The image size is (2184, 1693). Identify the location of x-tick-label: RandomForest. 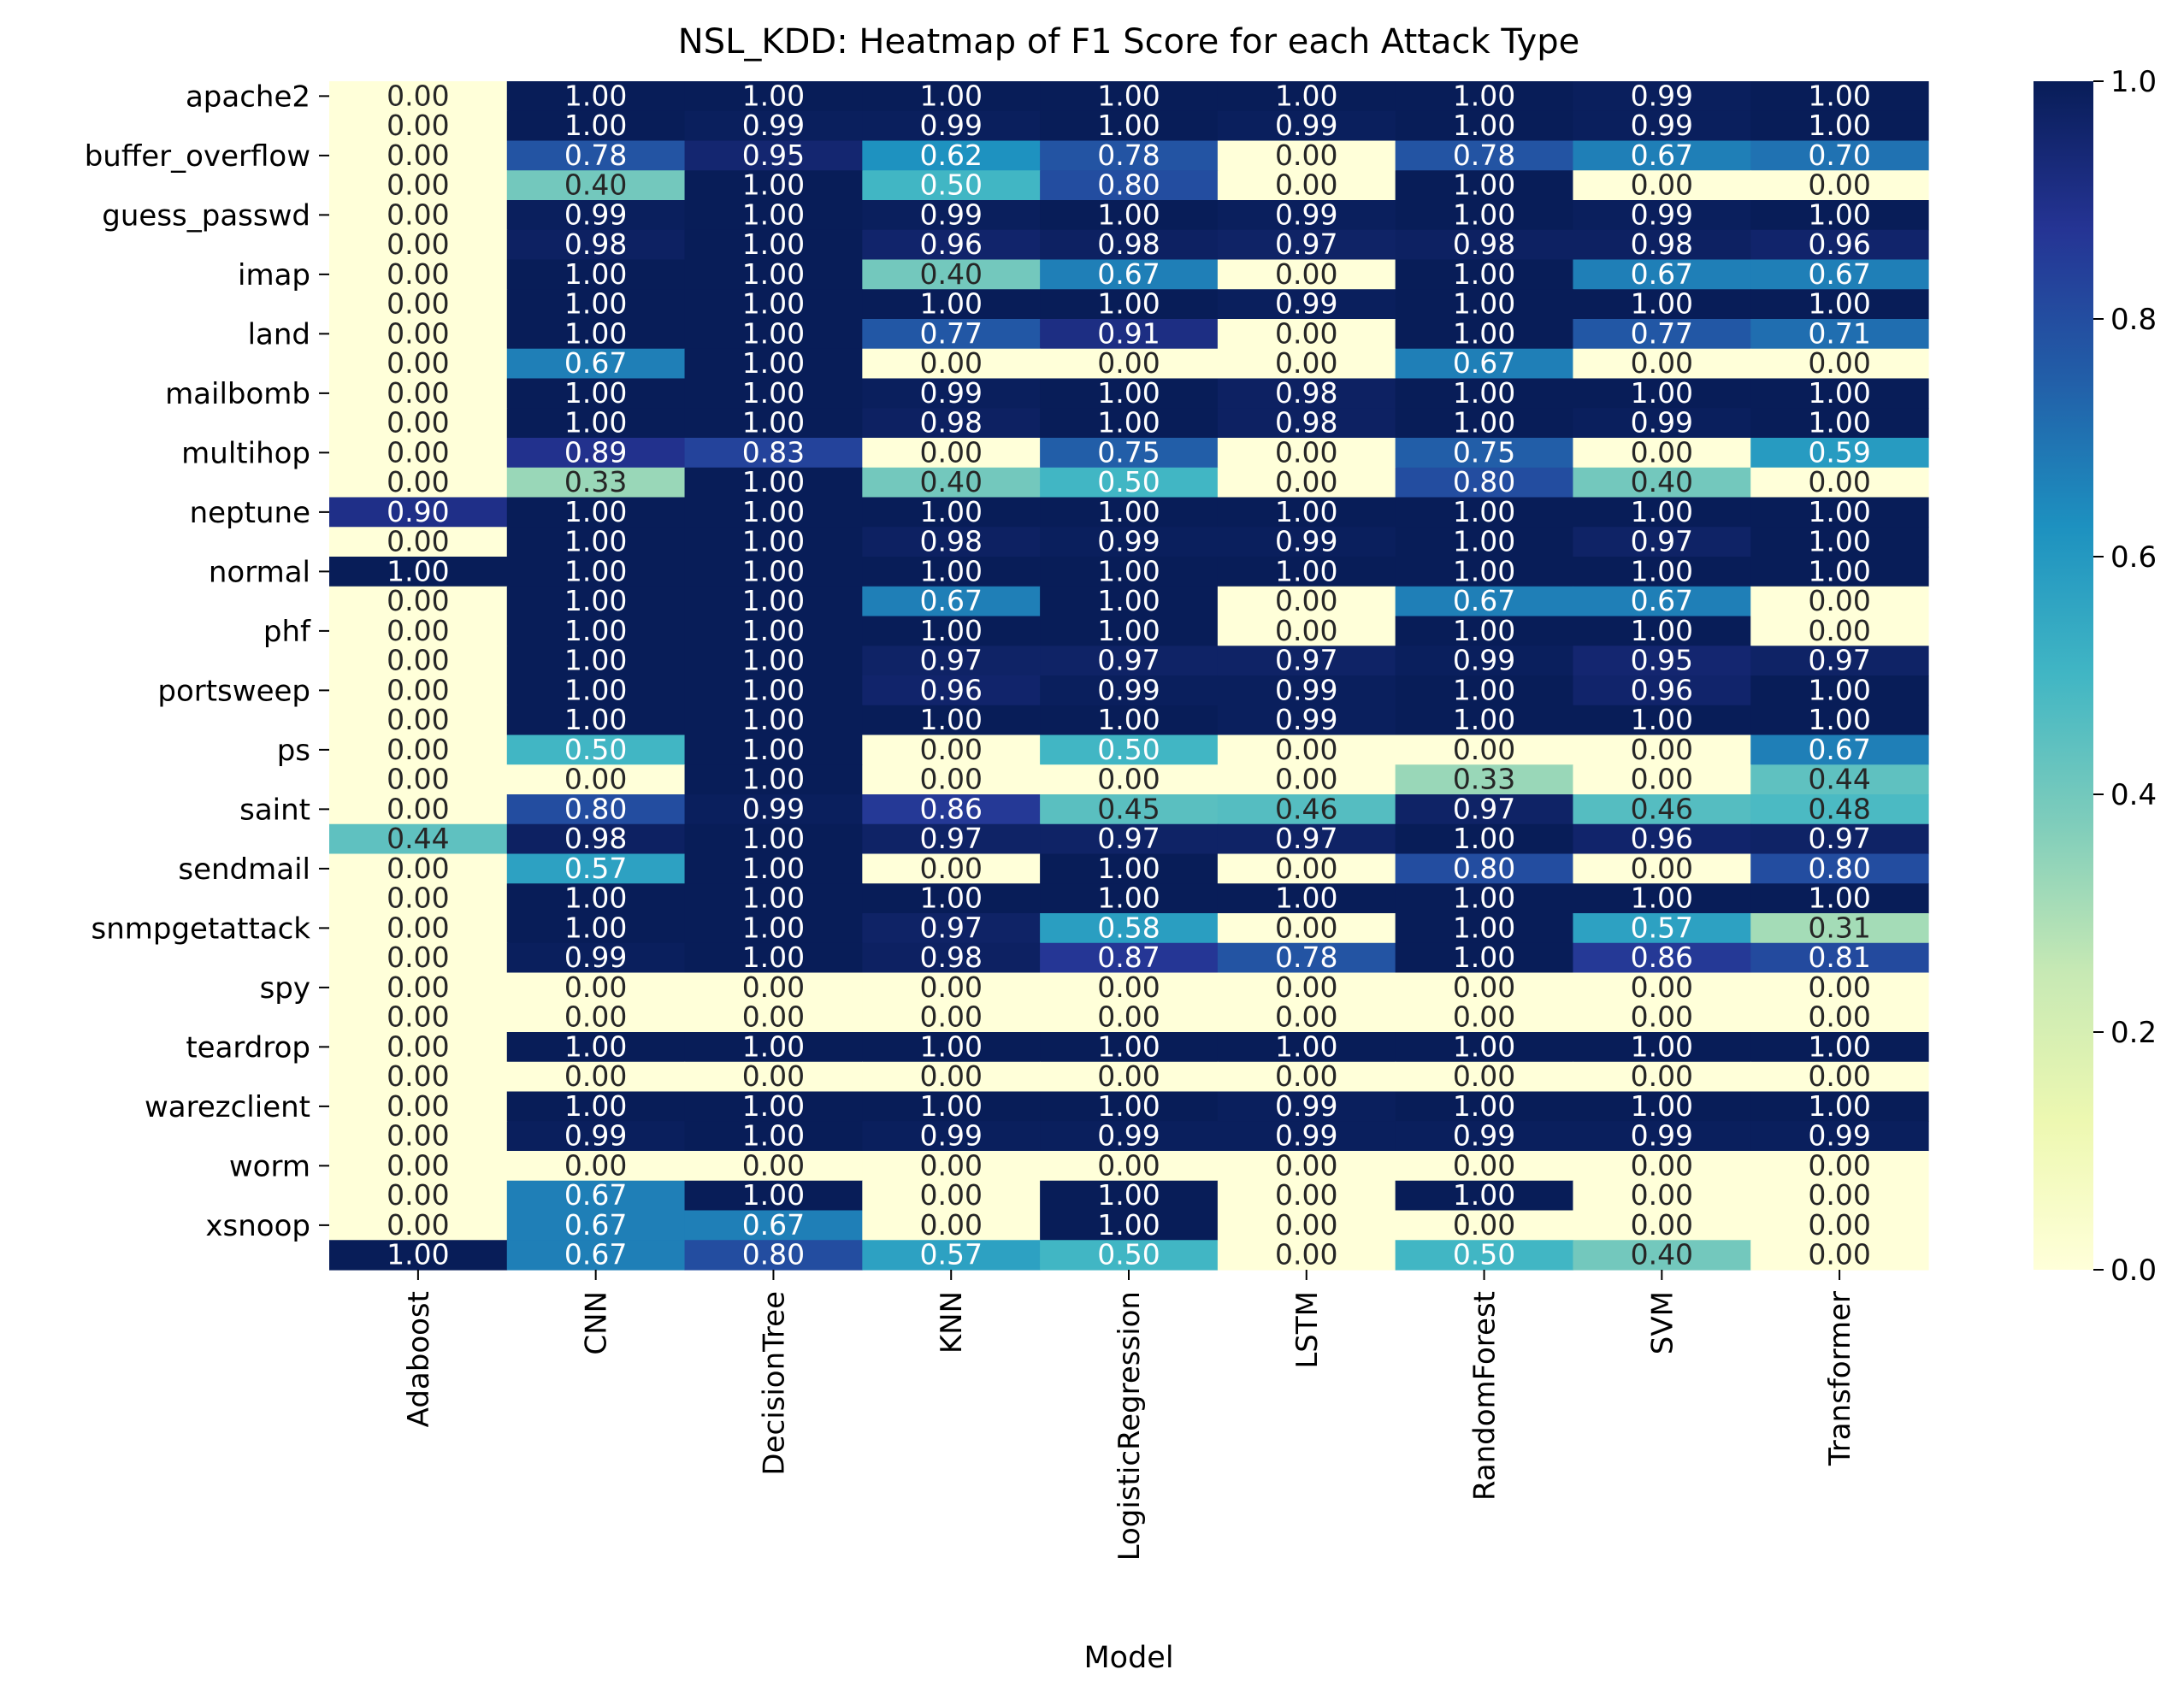
(1485, 1396).